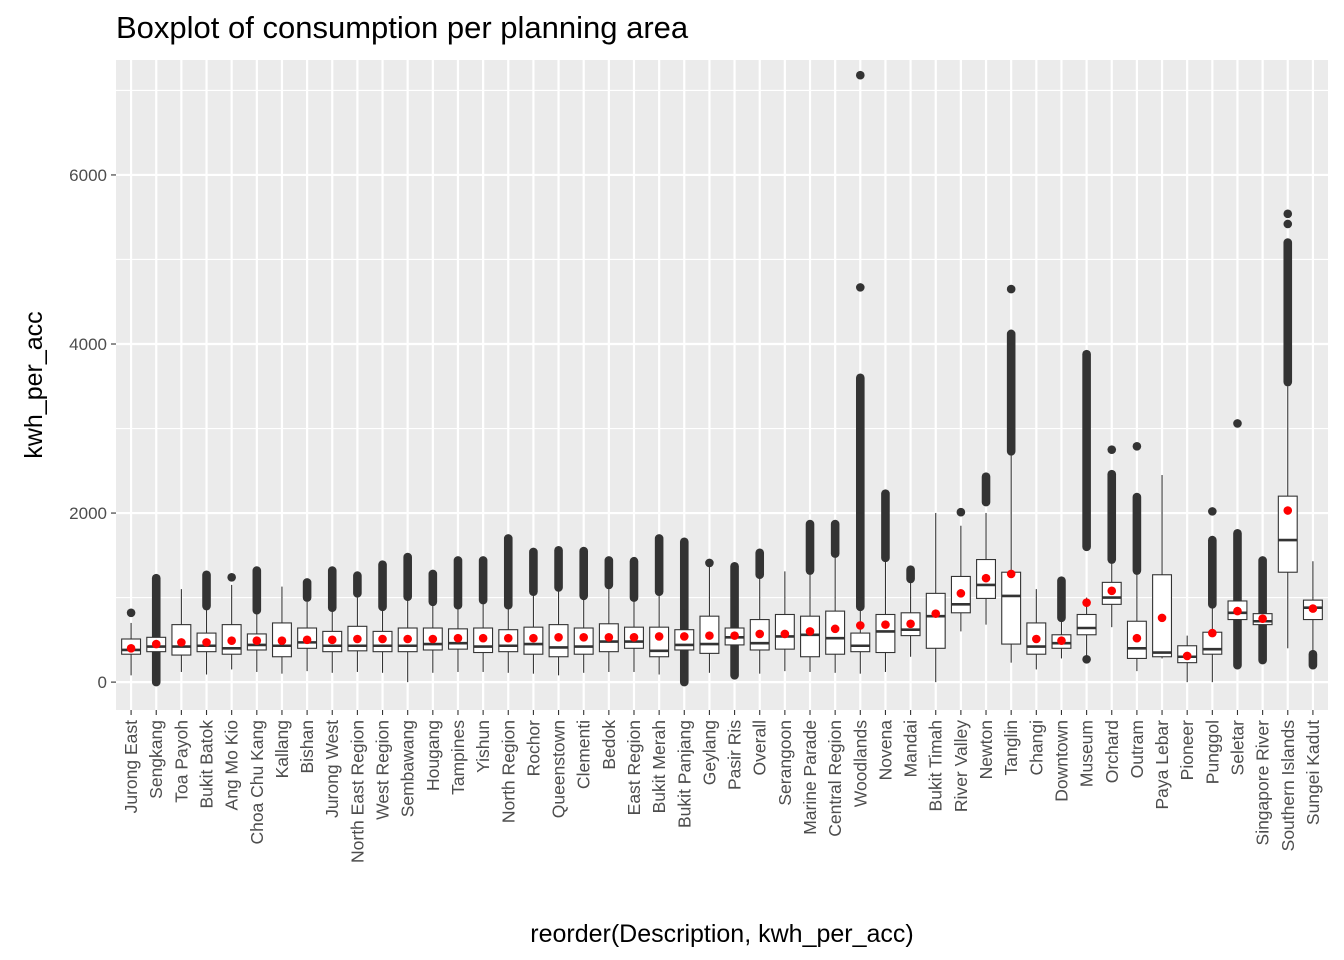 The width and height of the screenshot is (1344, 960). Describe the element at coordinates (382, 616) in the screenshot. I see `box-west-region` at that location.